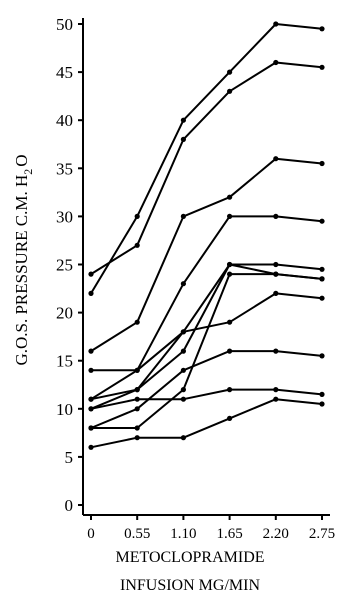  I want to click on x-tick-label: 1.10, so click(183, 534).